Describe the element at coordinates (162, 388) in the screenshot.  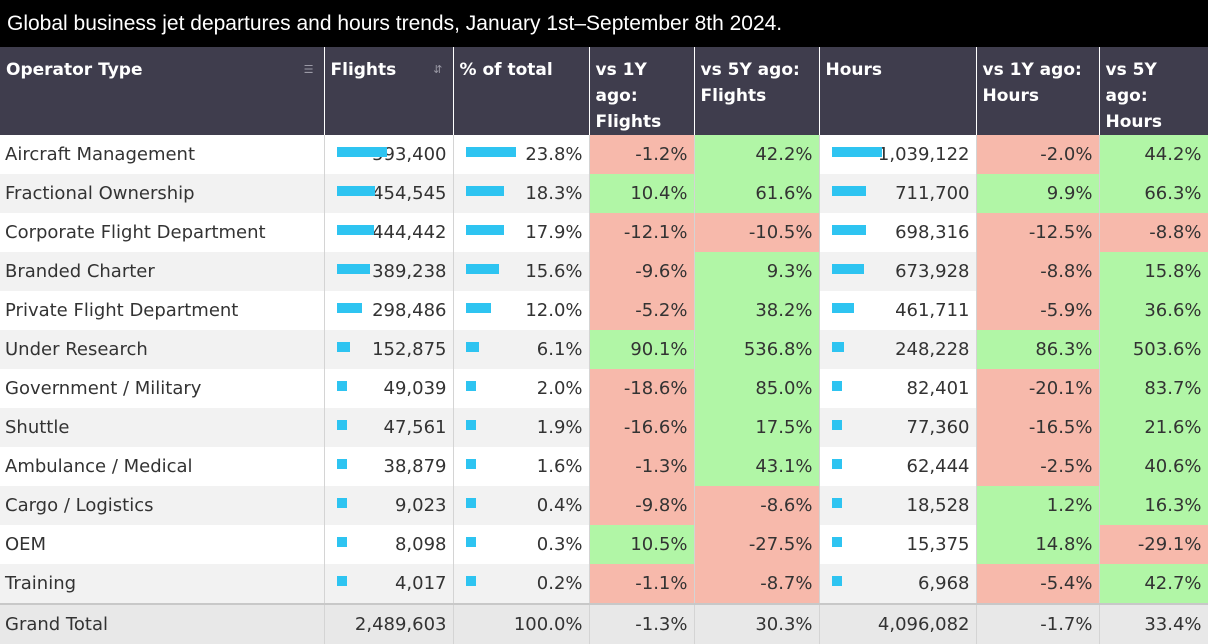
I see `operator-type-cell: Government / Military` at that location.